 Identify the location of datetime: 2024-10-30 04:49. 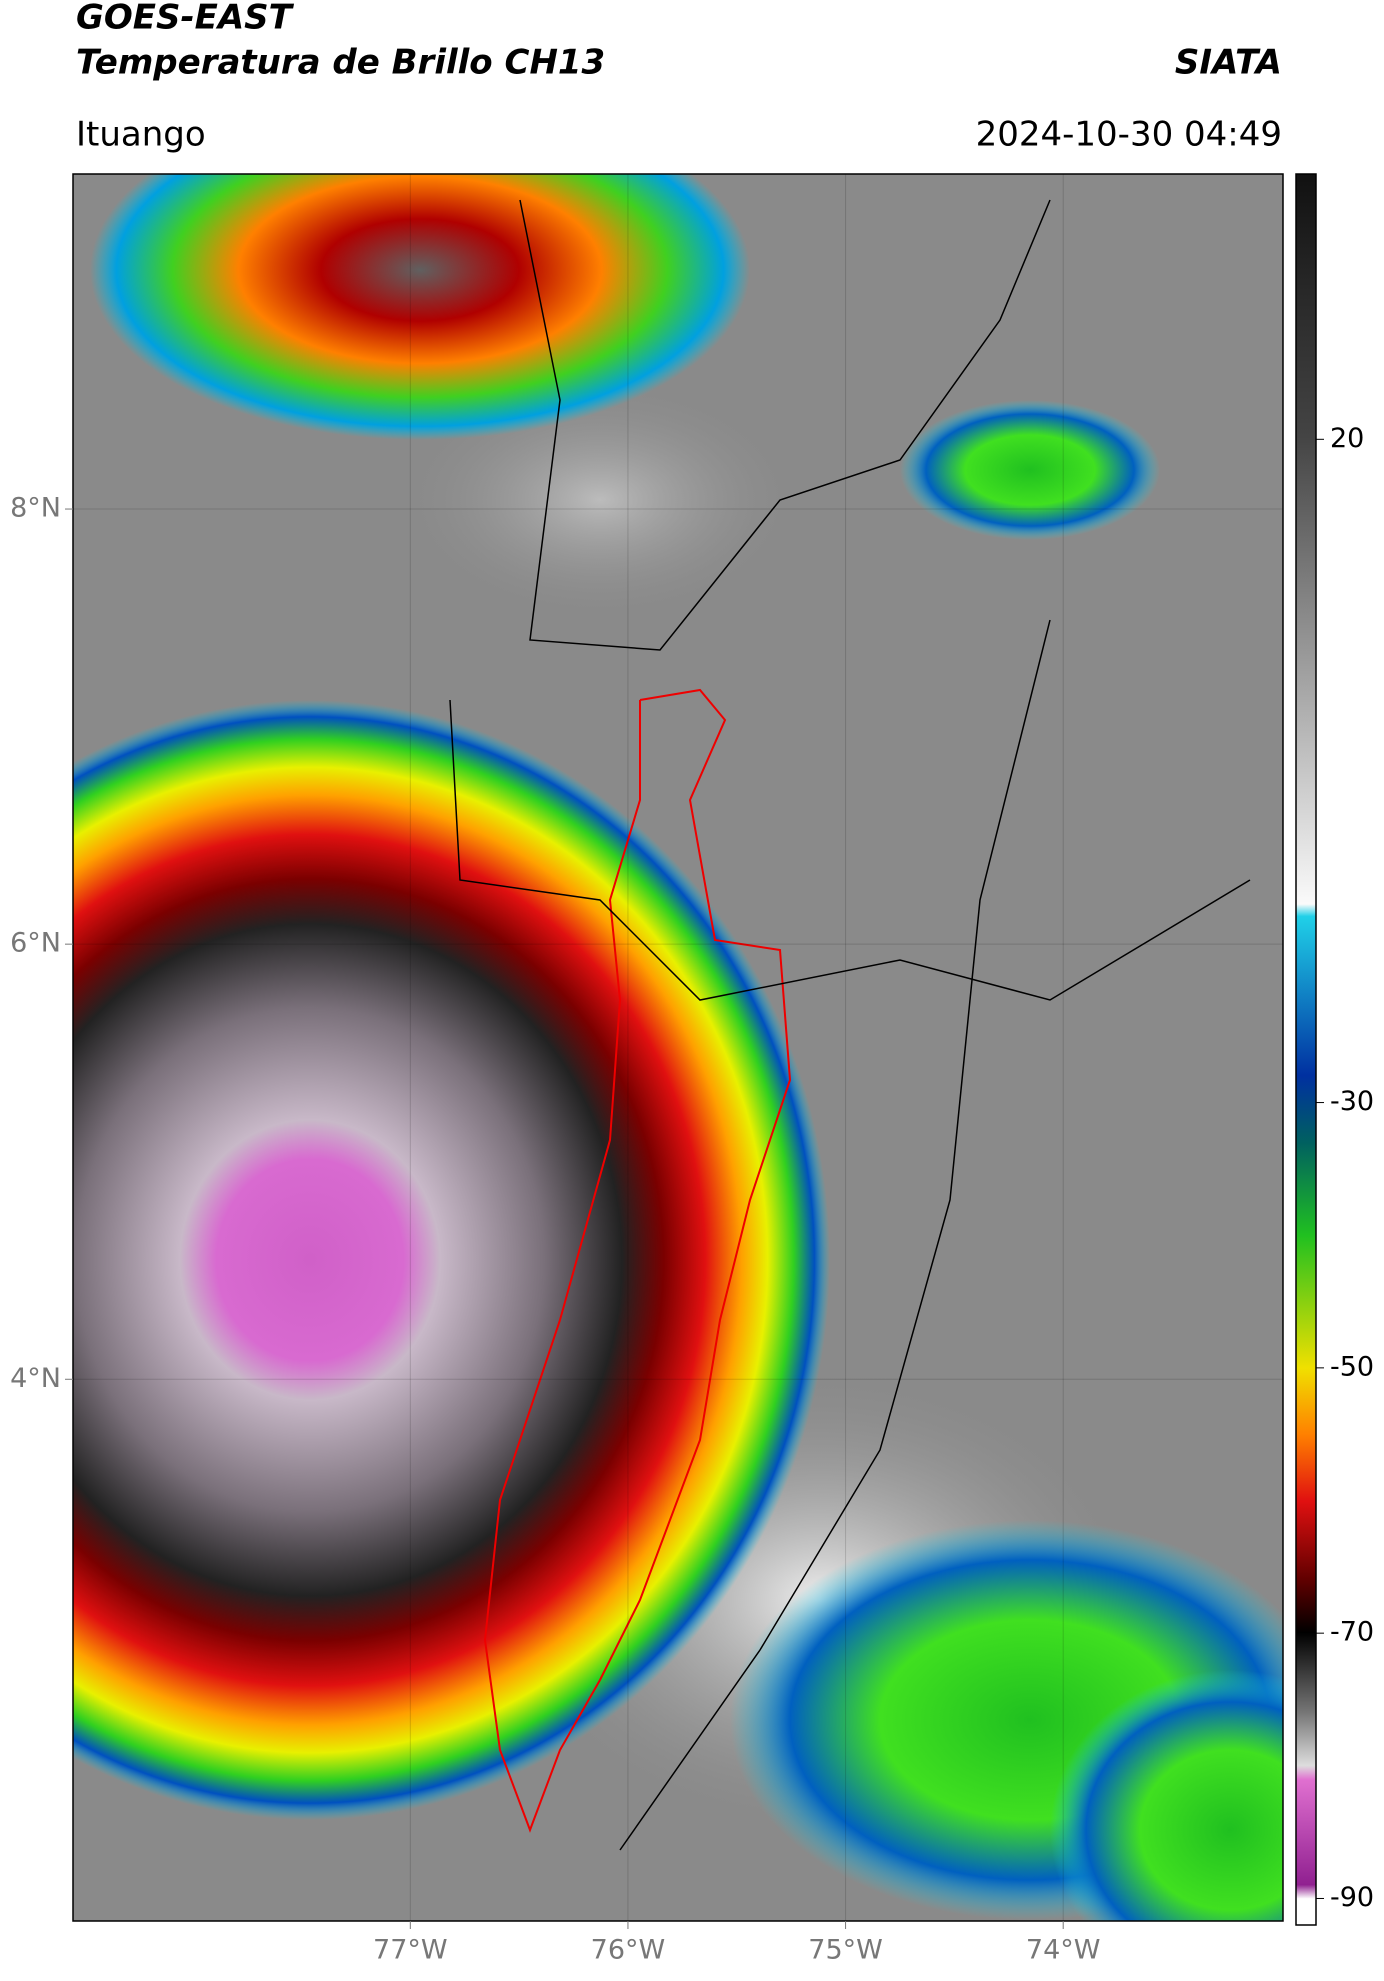
(1129, 135).